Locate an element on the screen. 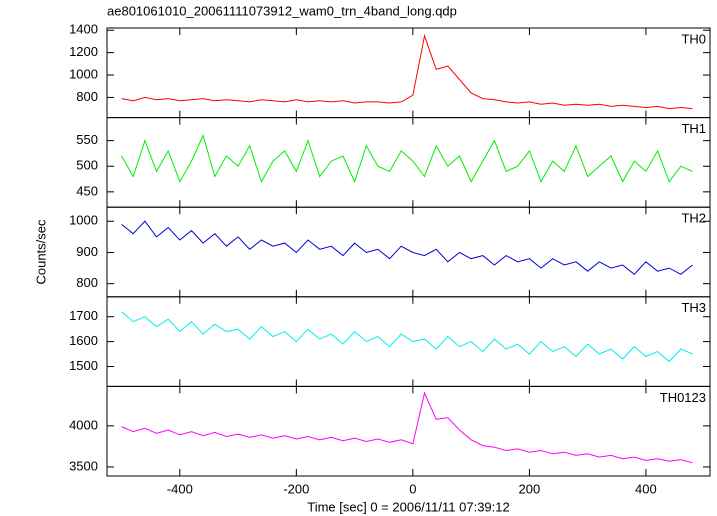 This screenshot has width=717, height=516. legend-label: TH1 is located at coordinates (693, 128).